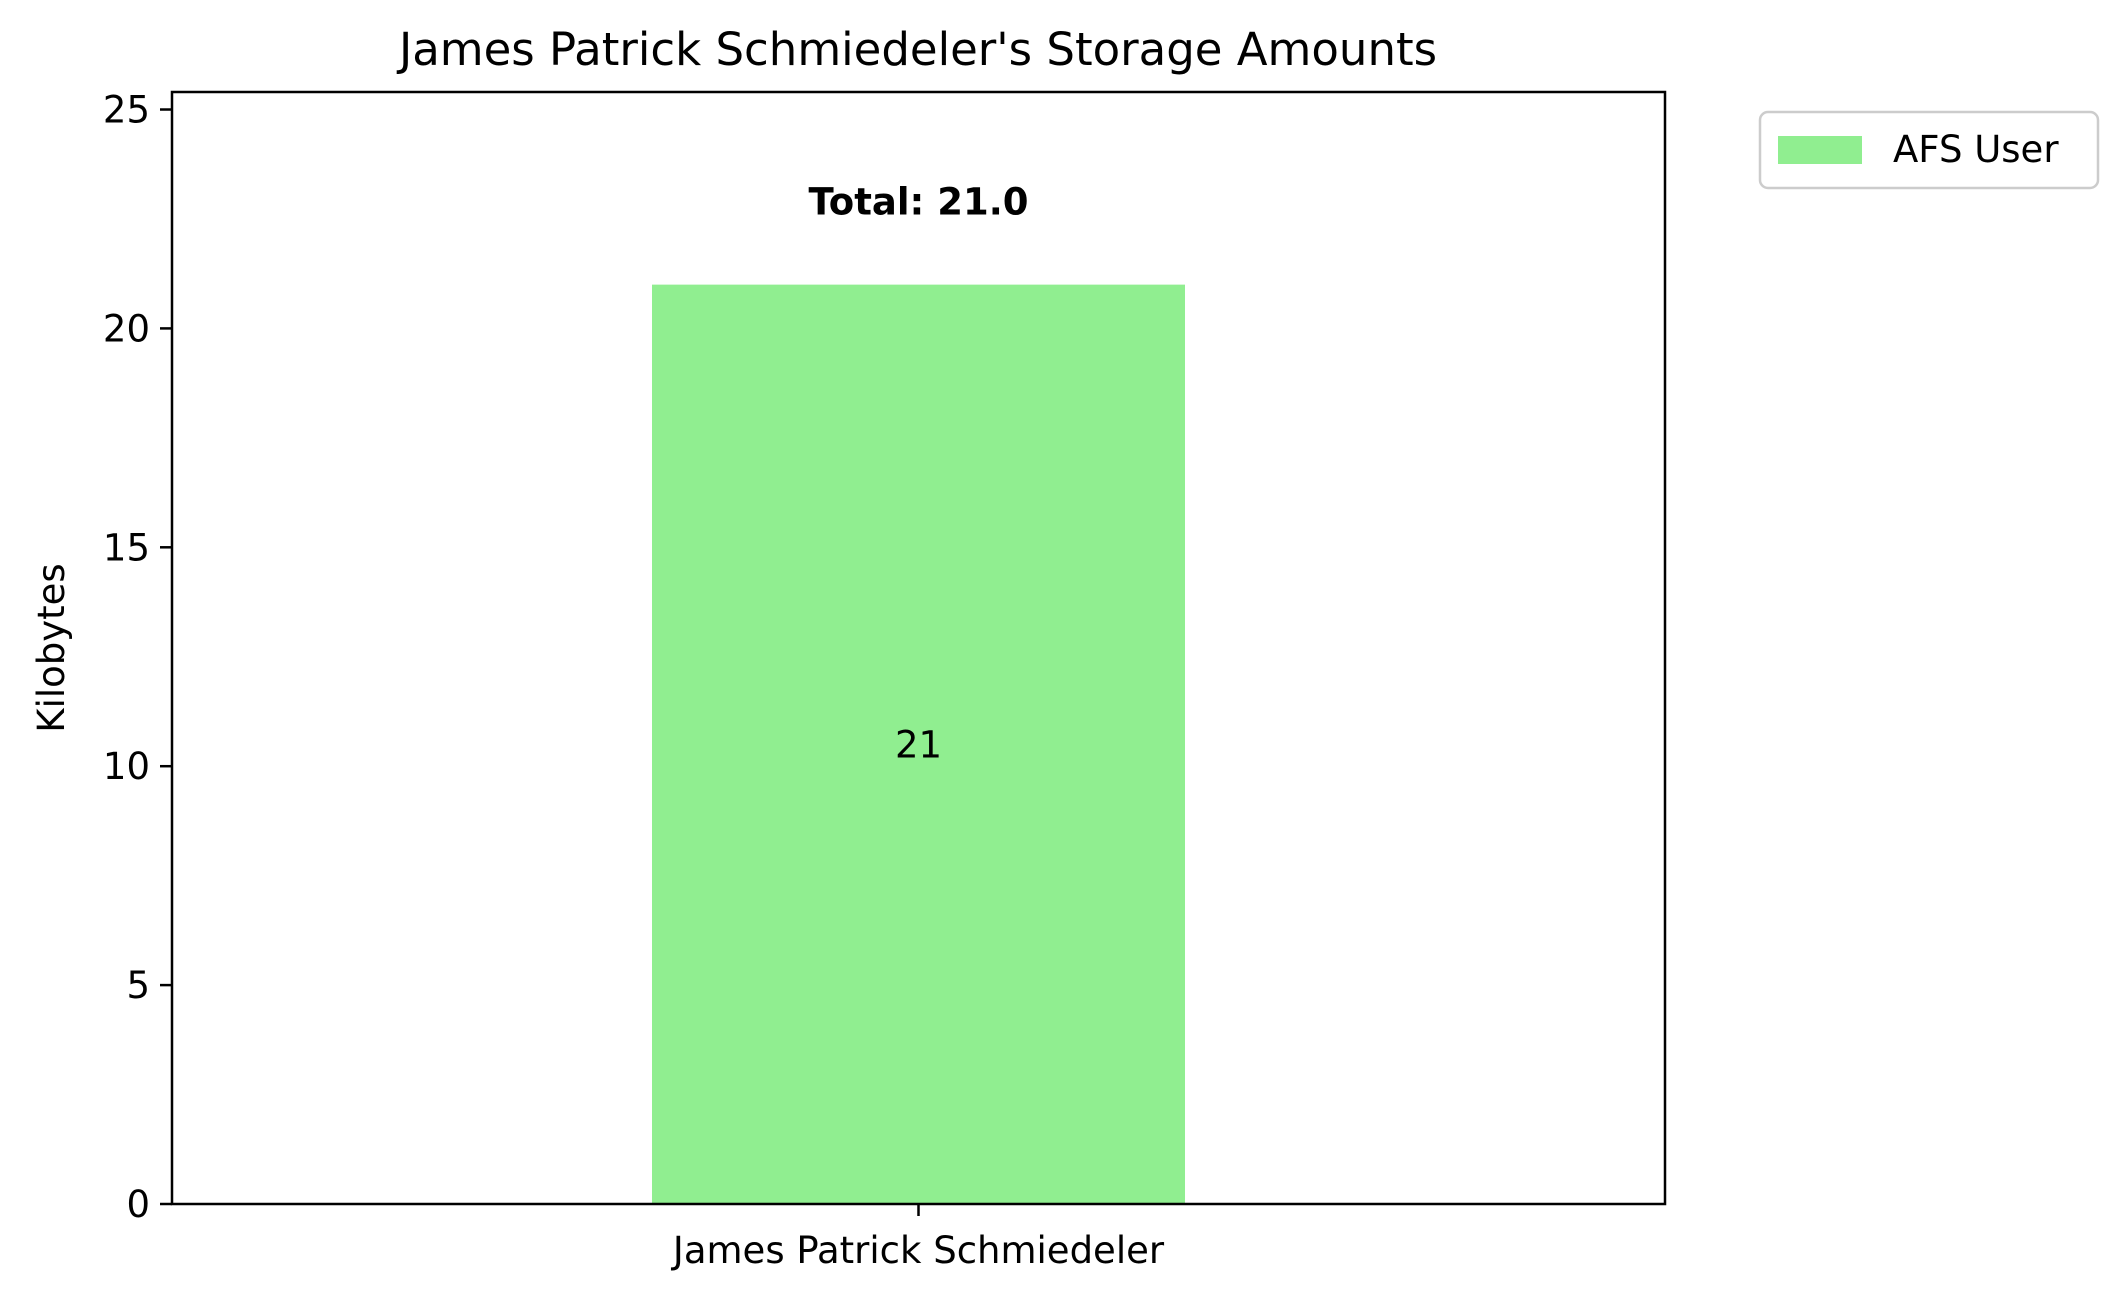 This screenshot has width=2120, height=1302. I want to click on x-axis: James Patrick Schmiedeler, so click(918, 1238).